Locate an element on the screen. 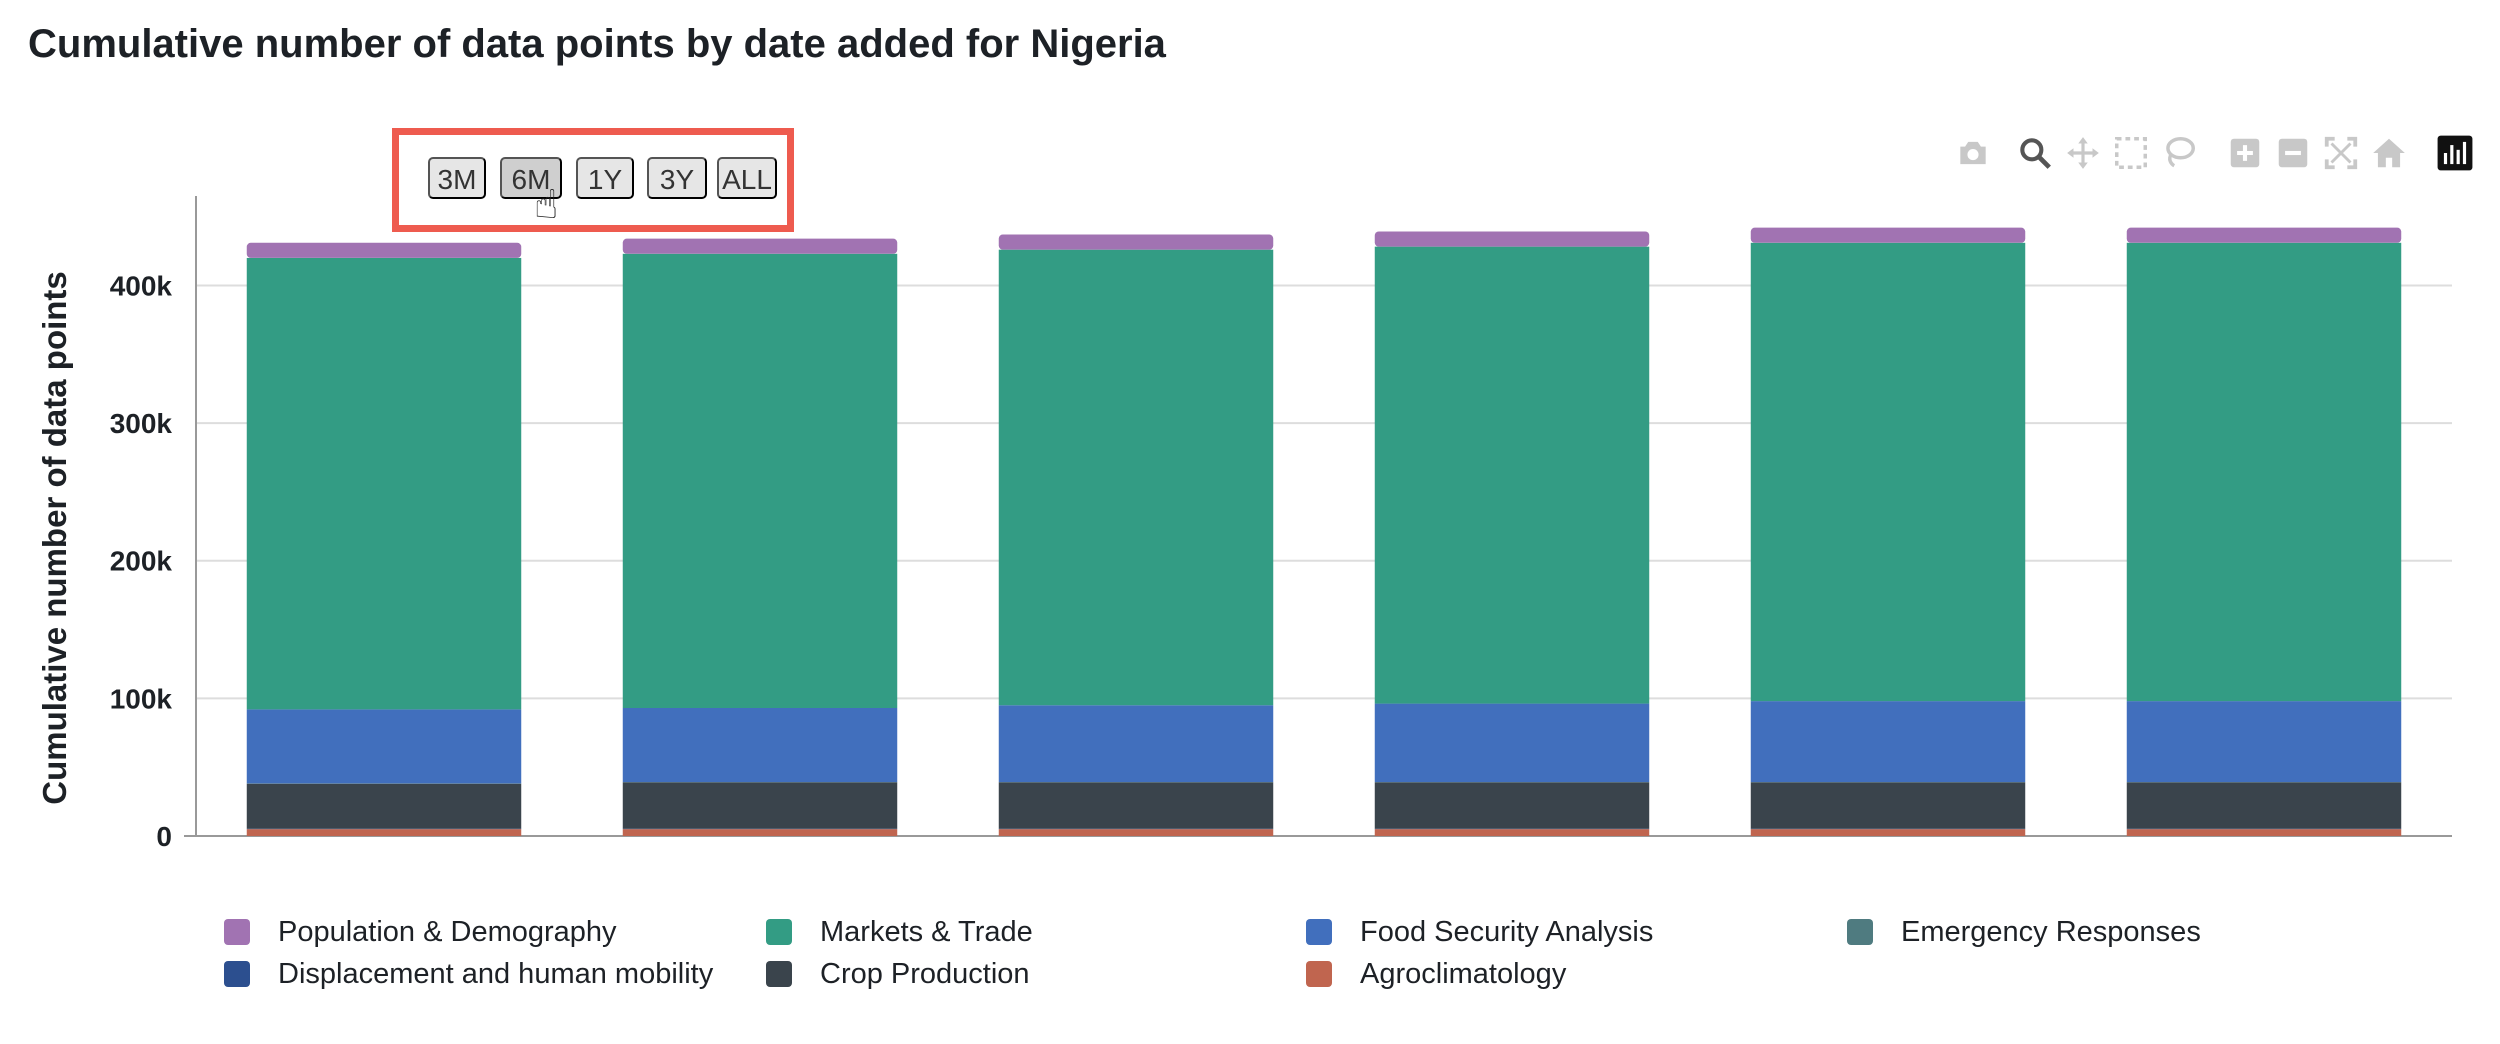 Image resolution: width=2500 pixels, height=1044 pixels. legend-label: Displacement and human mobility is located at coordinates (496, 973).